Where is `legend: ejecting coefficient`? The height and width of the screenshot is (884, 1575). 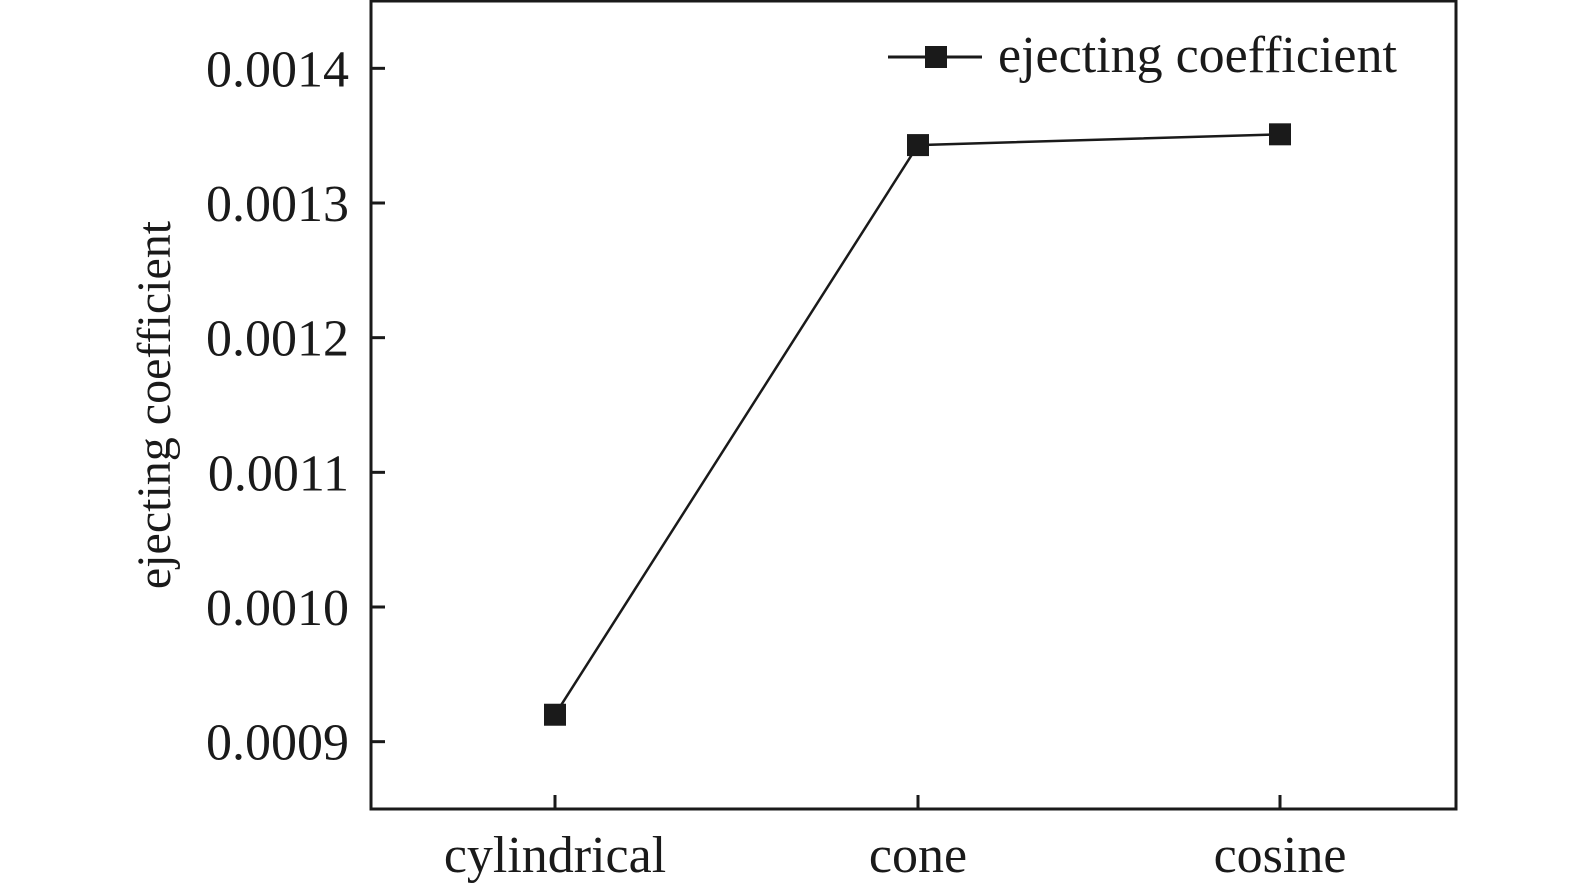 legend: ejecting coefficient is located at coordinates (1142, 55).